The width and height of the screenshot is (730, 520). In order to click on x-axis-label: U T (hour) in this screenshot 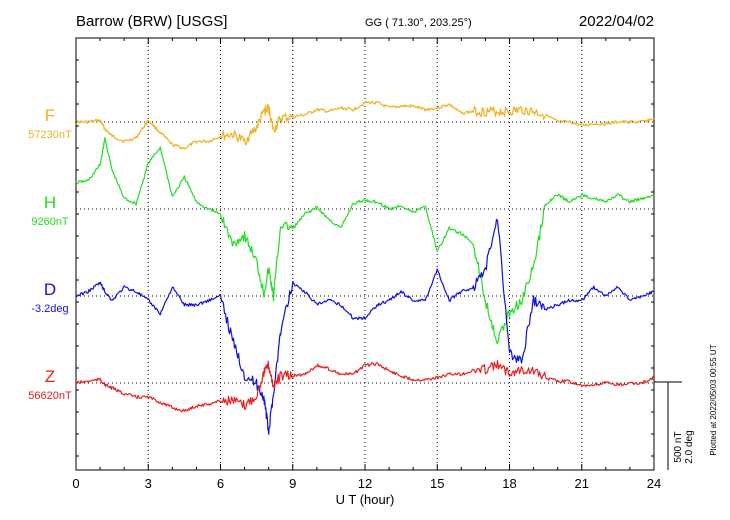, I will do `click(365, 499)`.